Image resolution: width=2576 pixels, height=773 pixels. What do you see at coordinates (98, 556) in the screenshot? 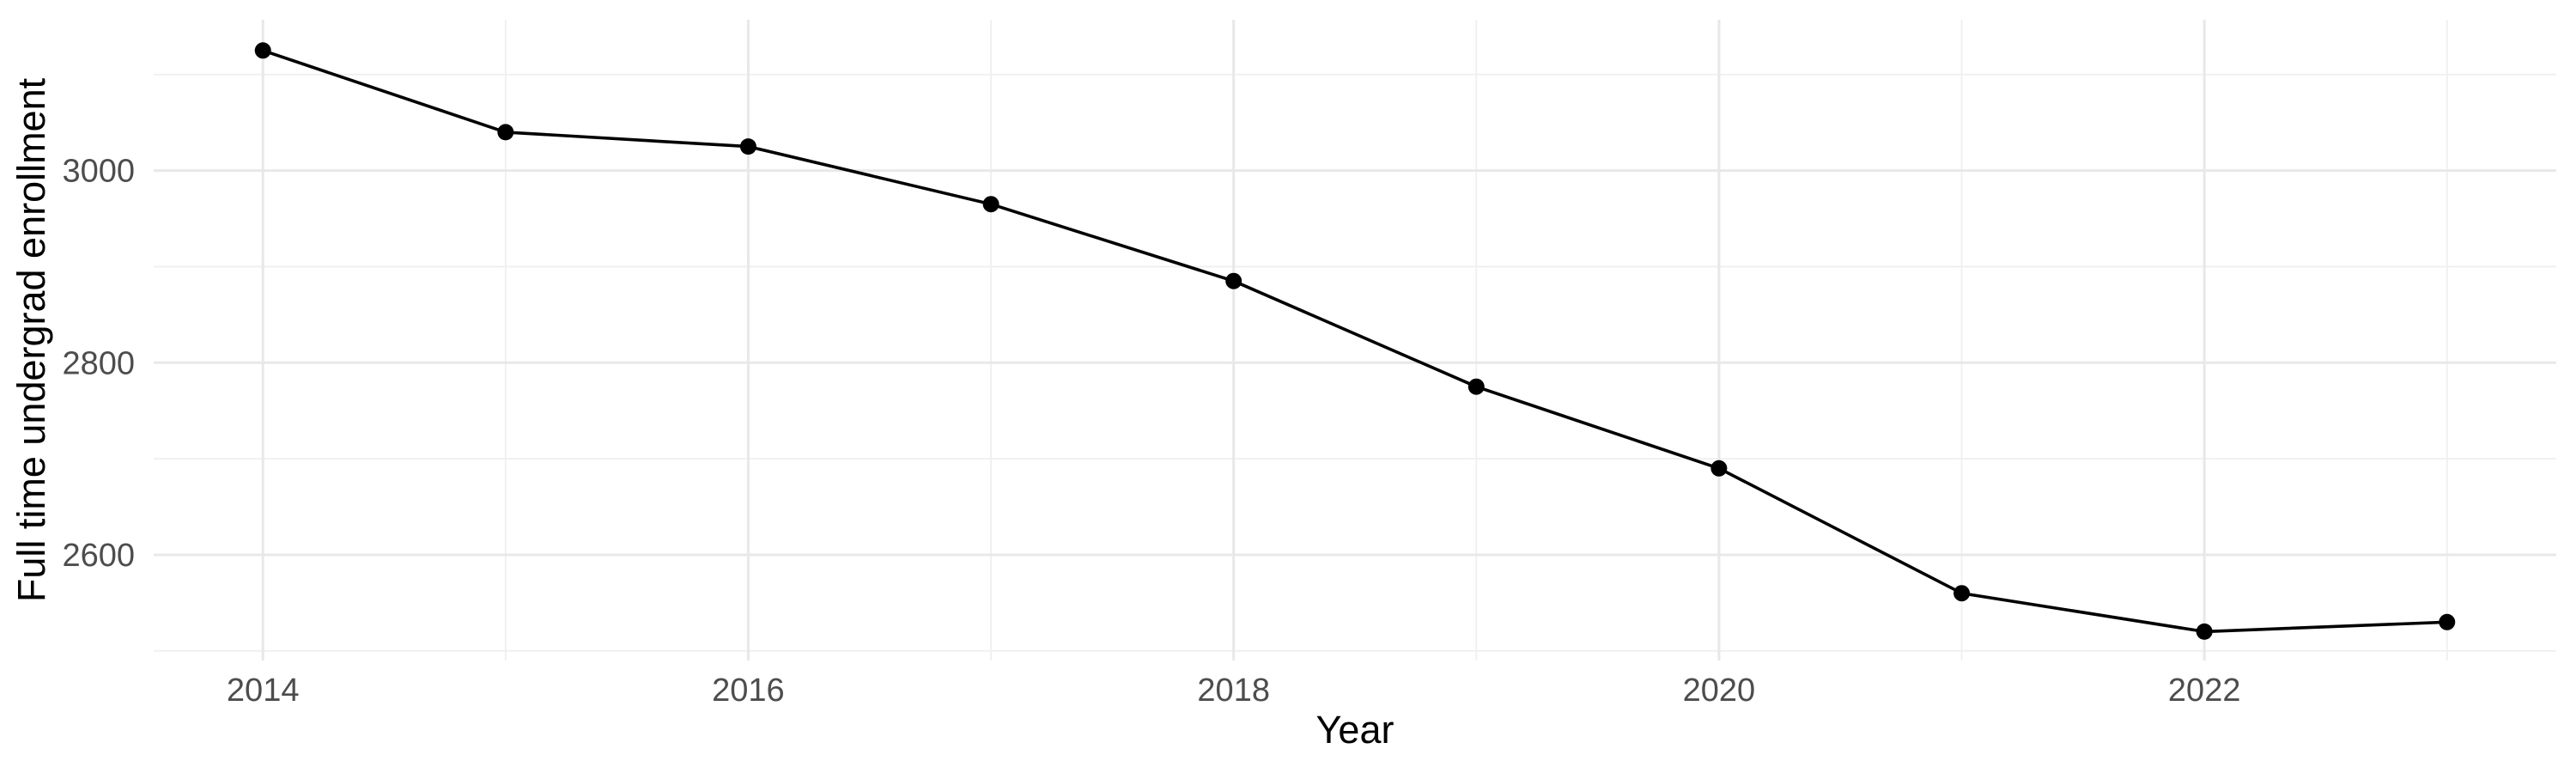
I see `y-tick-label: 2600` at bounding box center [98, 556].